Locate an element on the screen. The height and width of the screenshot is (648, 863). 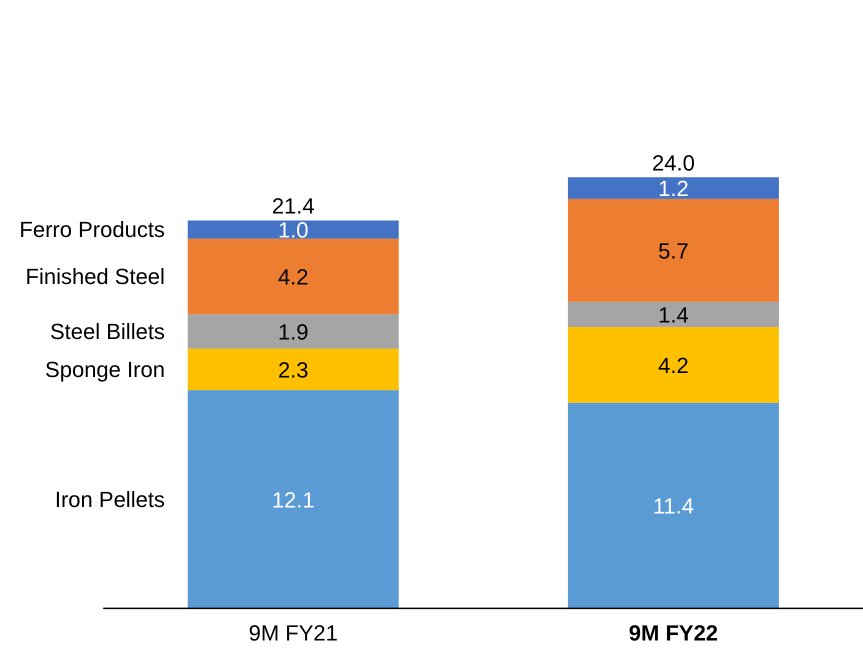
x-tick-label: 9M FY22 is located at coordinates (673, 633).